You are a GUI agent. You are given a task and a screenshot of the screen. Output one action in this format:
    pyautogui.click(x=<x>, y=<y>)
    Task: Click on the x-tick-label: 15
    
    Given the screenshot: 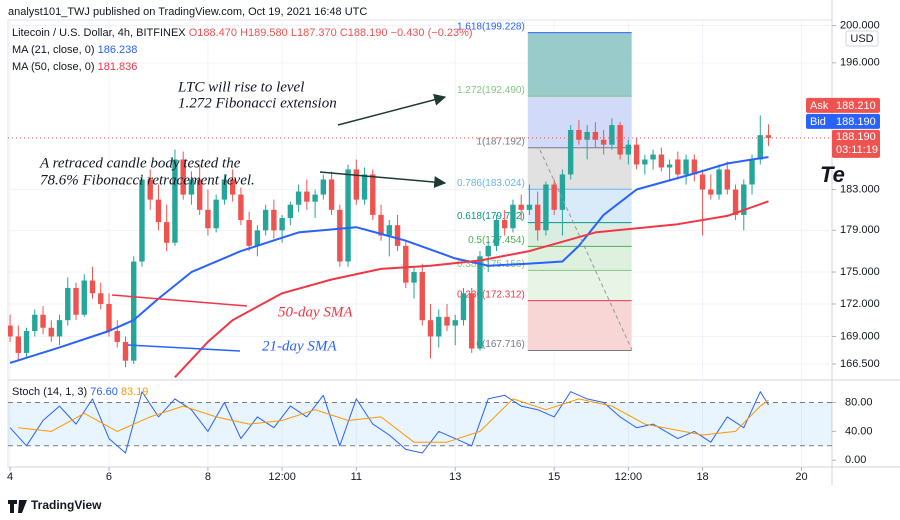 What is the action you would take?
    pyautogui.click(x=554, y=477)
    